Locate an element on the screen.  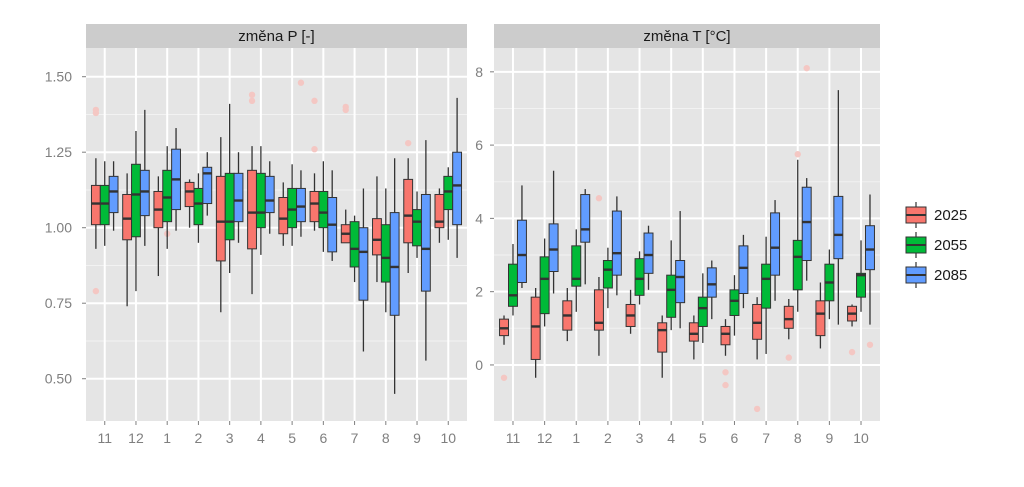
y-tick-label: 6 is located at coordinates (479, 145).